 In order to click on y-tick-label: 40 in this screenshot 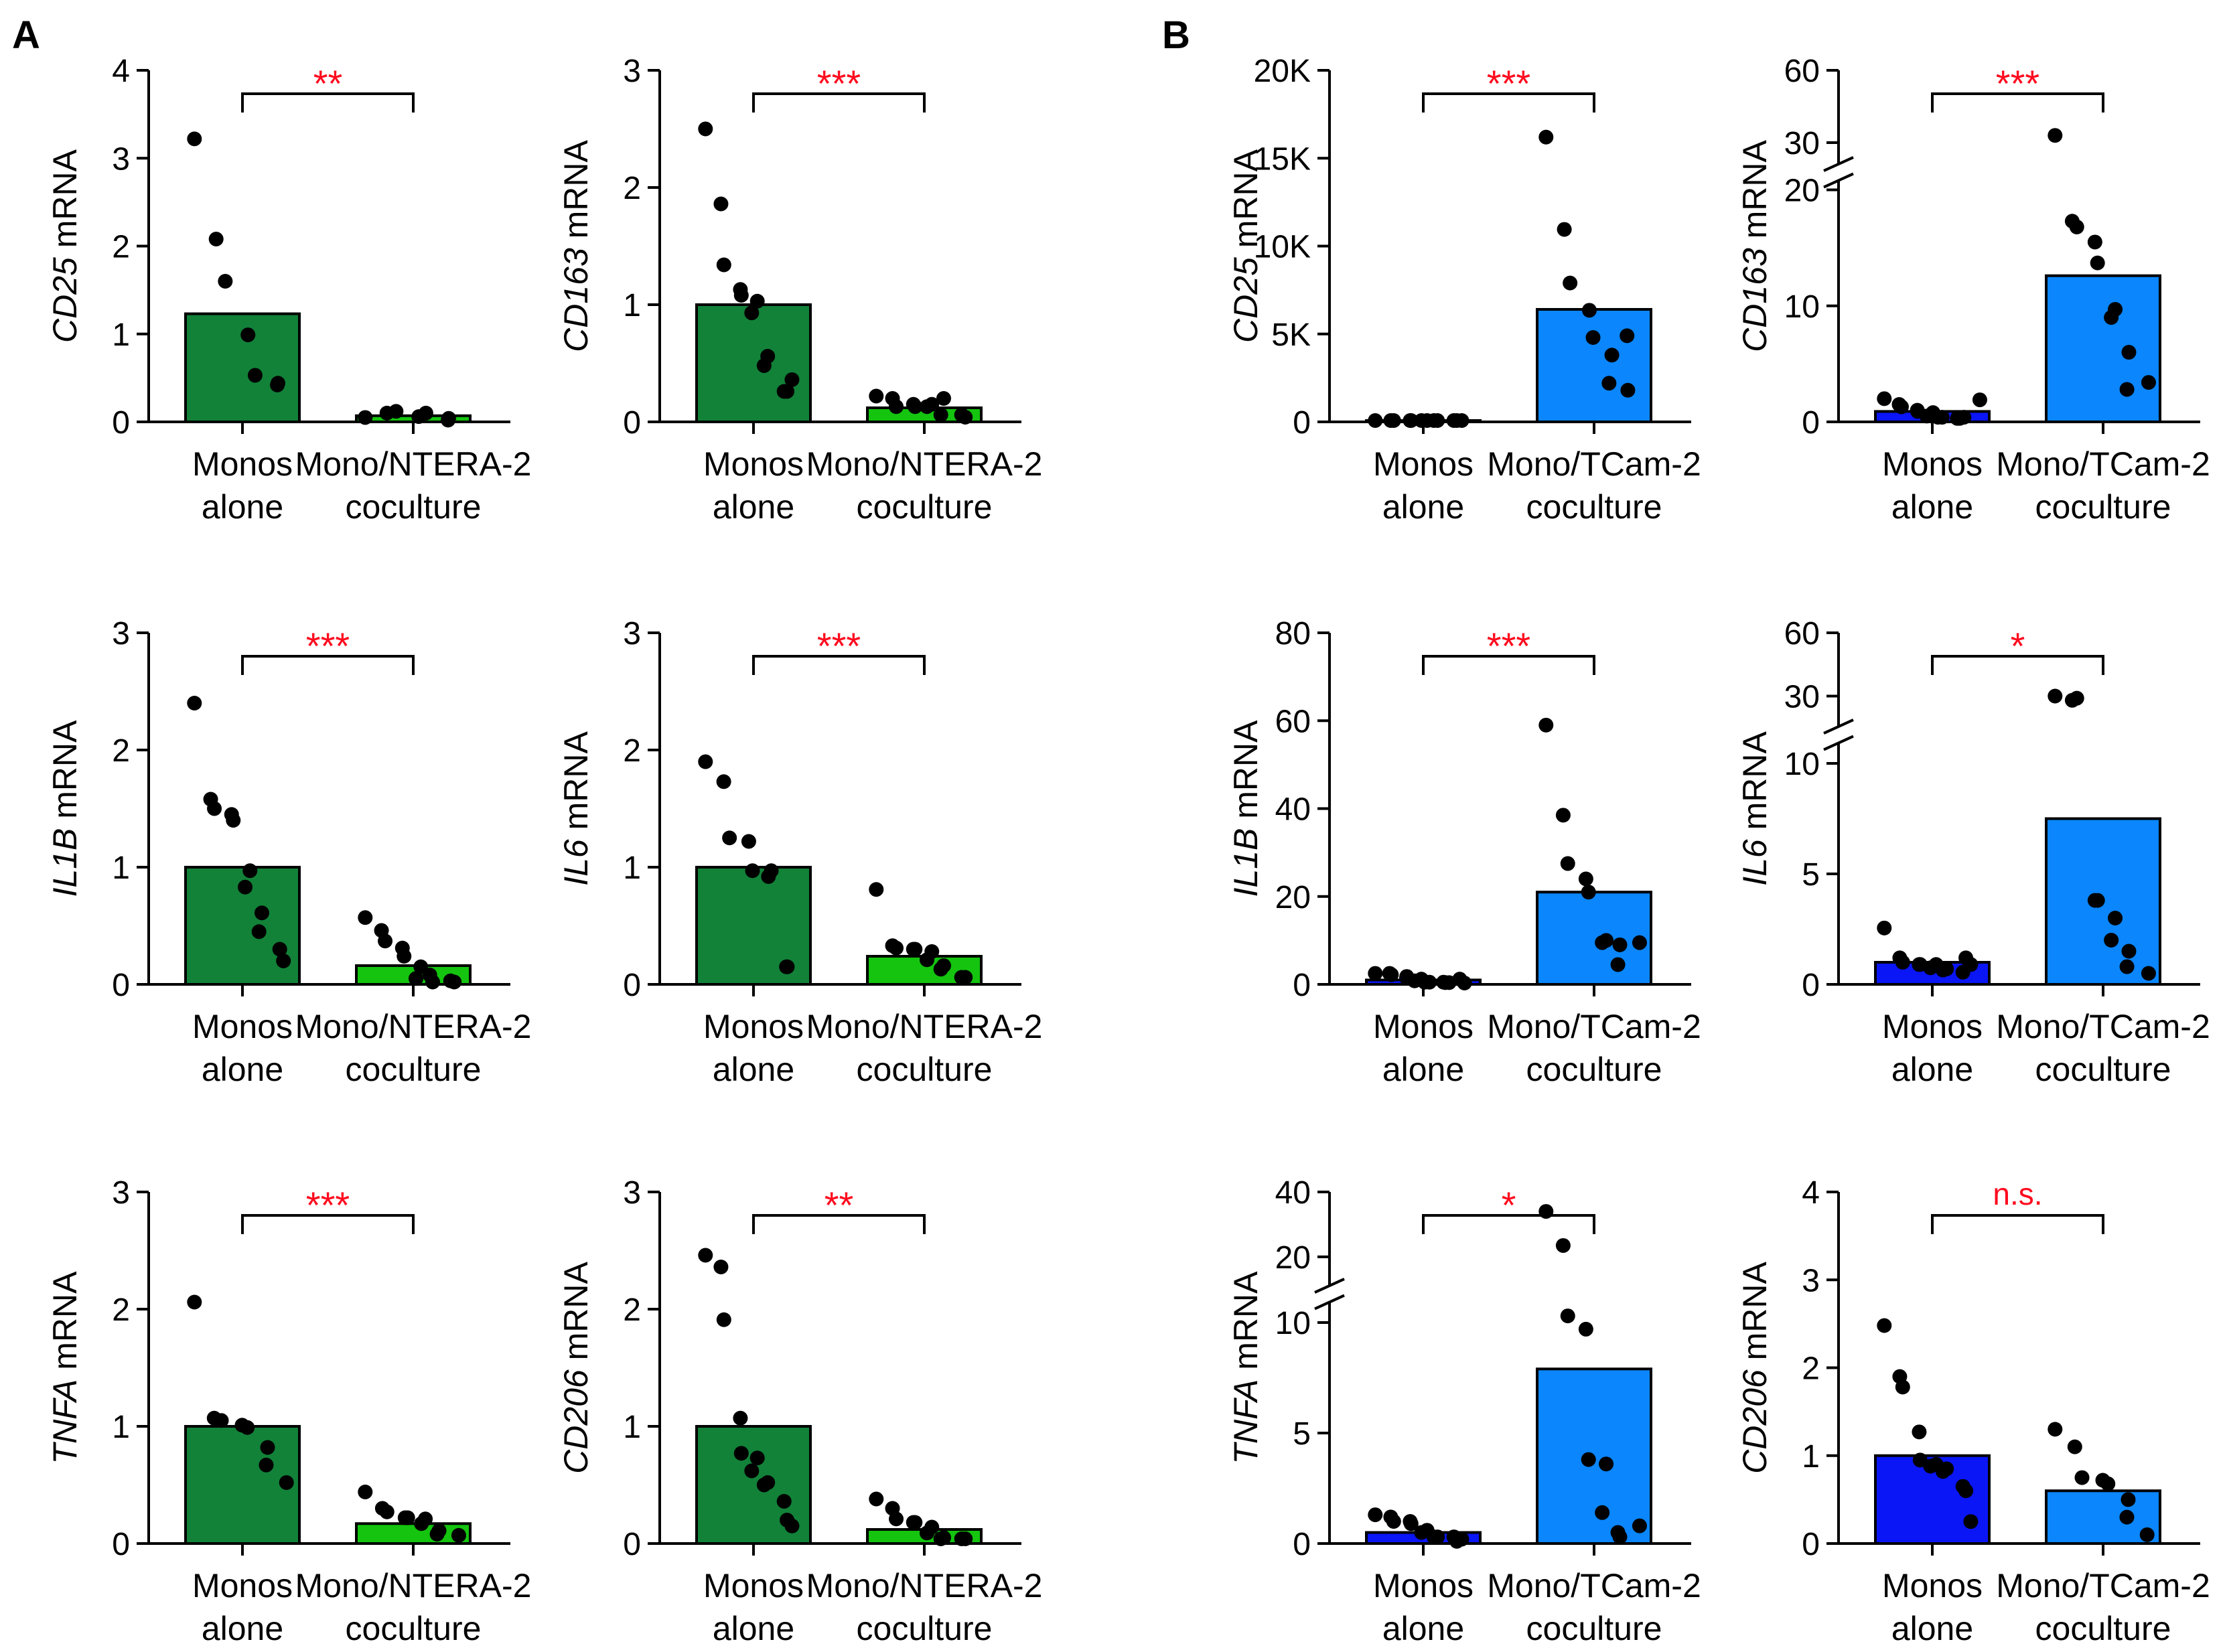, I will do `click(1293, 1193)`.